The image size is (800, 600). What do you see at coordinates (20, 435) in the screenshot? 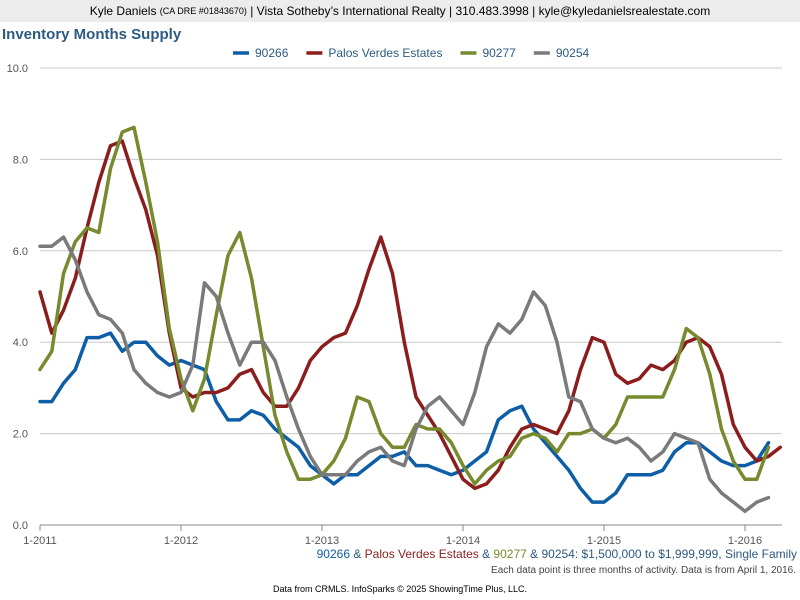
I see `y-tick-label: 2.0` at bounding box center [20, 435].